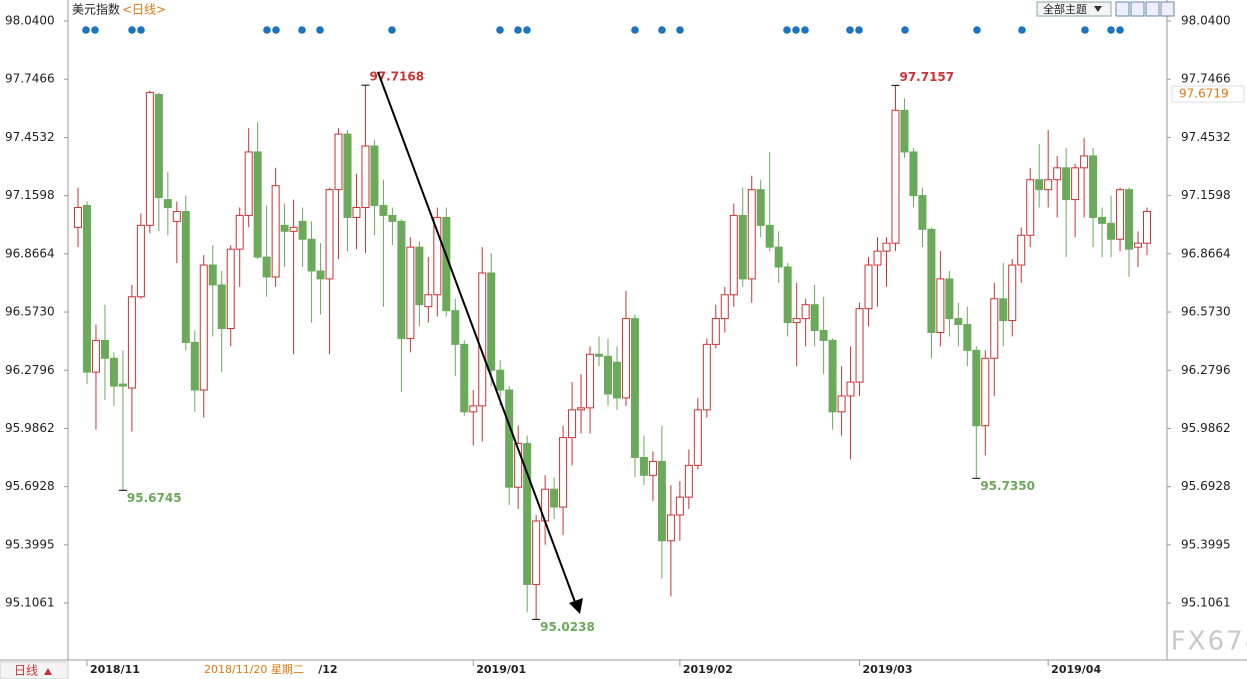 The height and width of the screenshot is (679, 1247). What do you see at coordinates (1209, 642) in the screenshot?
I see `watermark: FX678` at bounding box center [1209, 642].